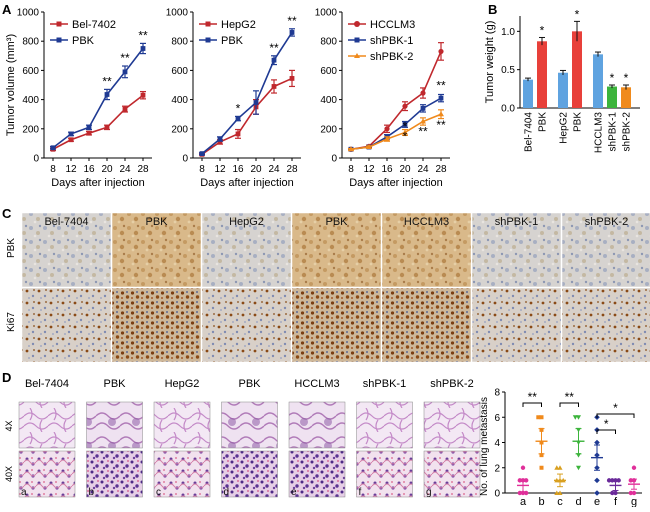 This screenshot has height=512, width=650. What do you see at coordinates (292, 169) in the screenshot?
I see `x-tick-label: 28` at bounding box center [292, 169].